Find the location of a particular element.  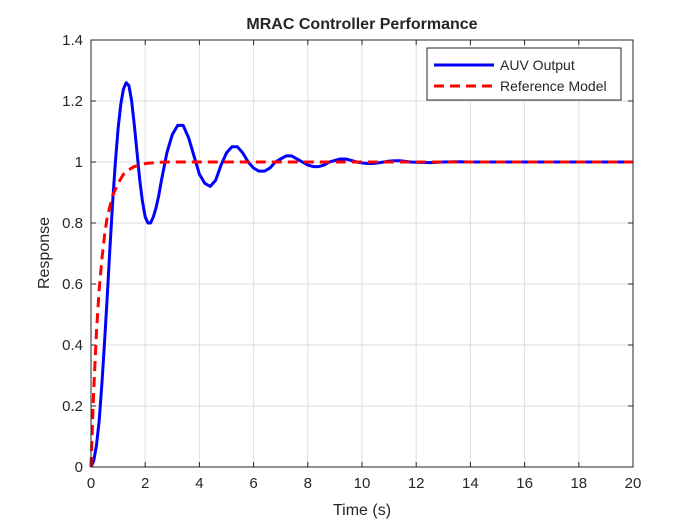

legend-label-auv-output: AUV Output is located at coordinates (537, 65).